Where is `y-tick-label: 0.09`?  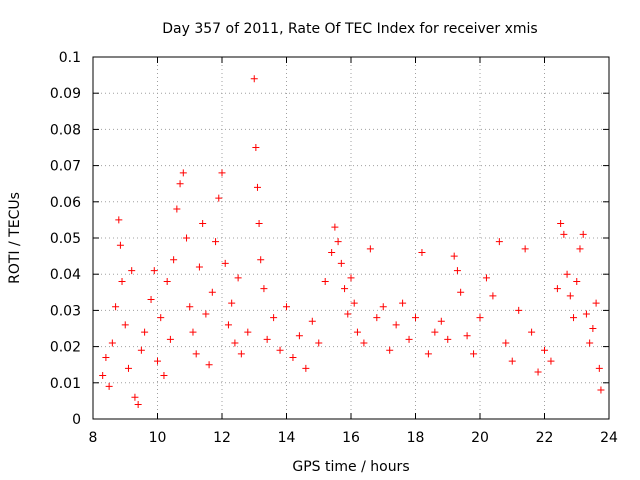 y-tick-label: 0.09 is located at coordinates (65, 94).